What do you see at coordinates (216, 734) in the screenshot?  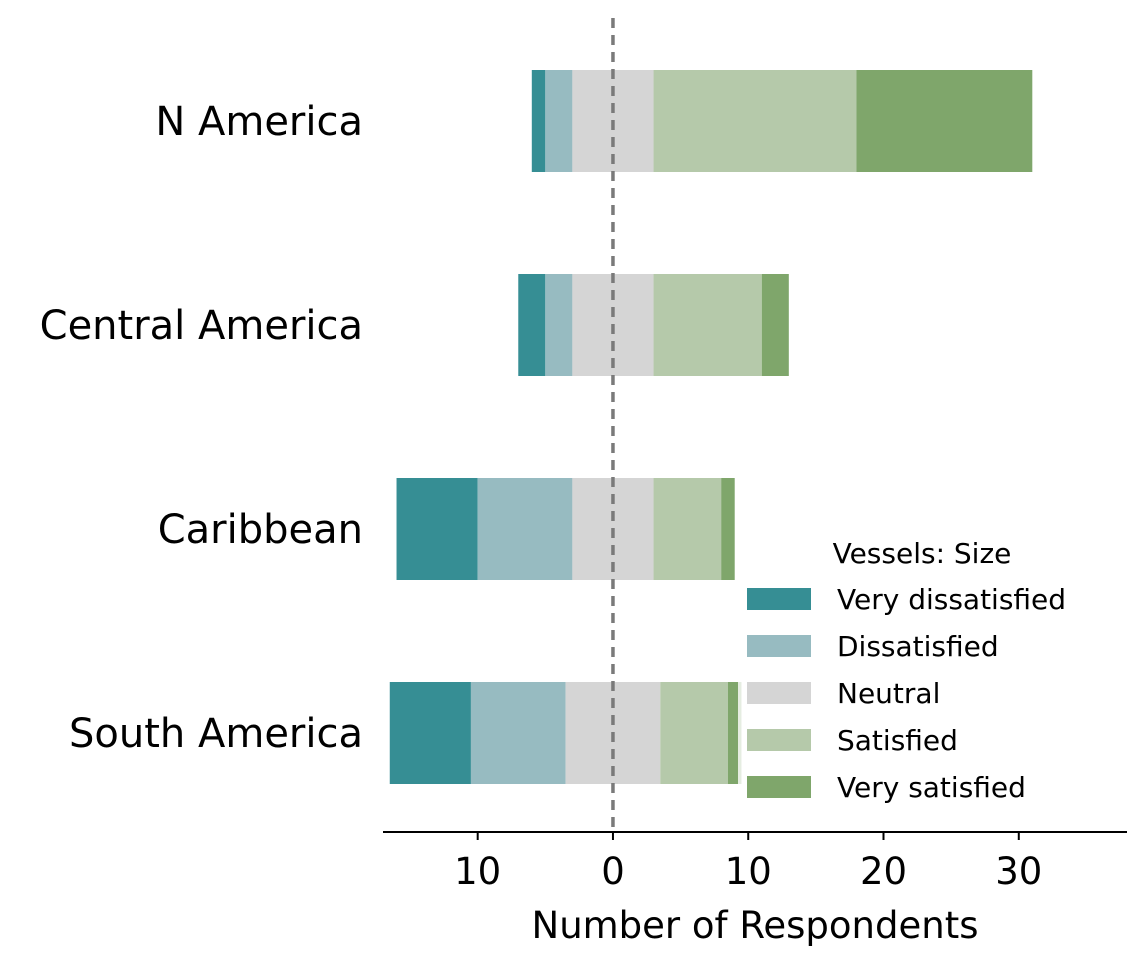 I see `category-label: South America` at bounding box center [216, 734].